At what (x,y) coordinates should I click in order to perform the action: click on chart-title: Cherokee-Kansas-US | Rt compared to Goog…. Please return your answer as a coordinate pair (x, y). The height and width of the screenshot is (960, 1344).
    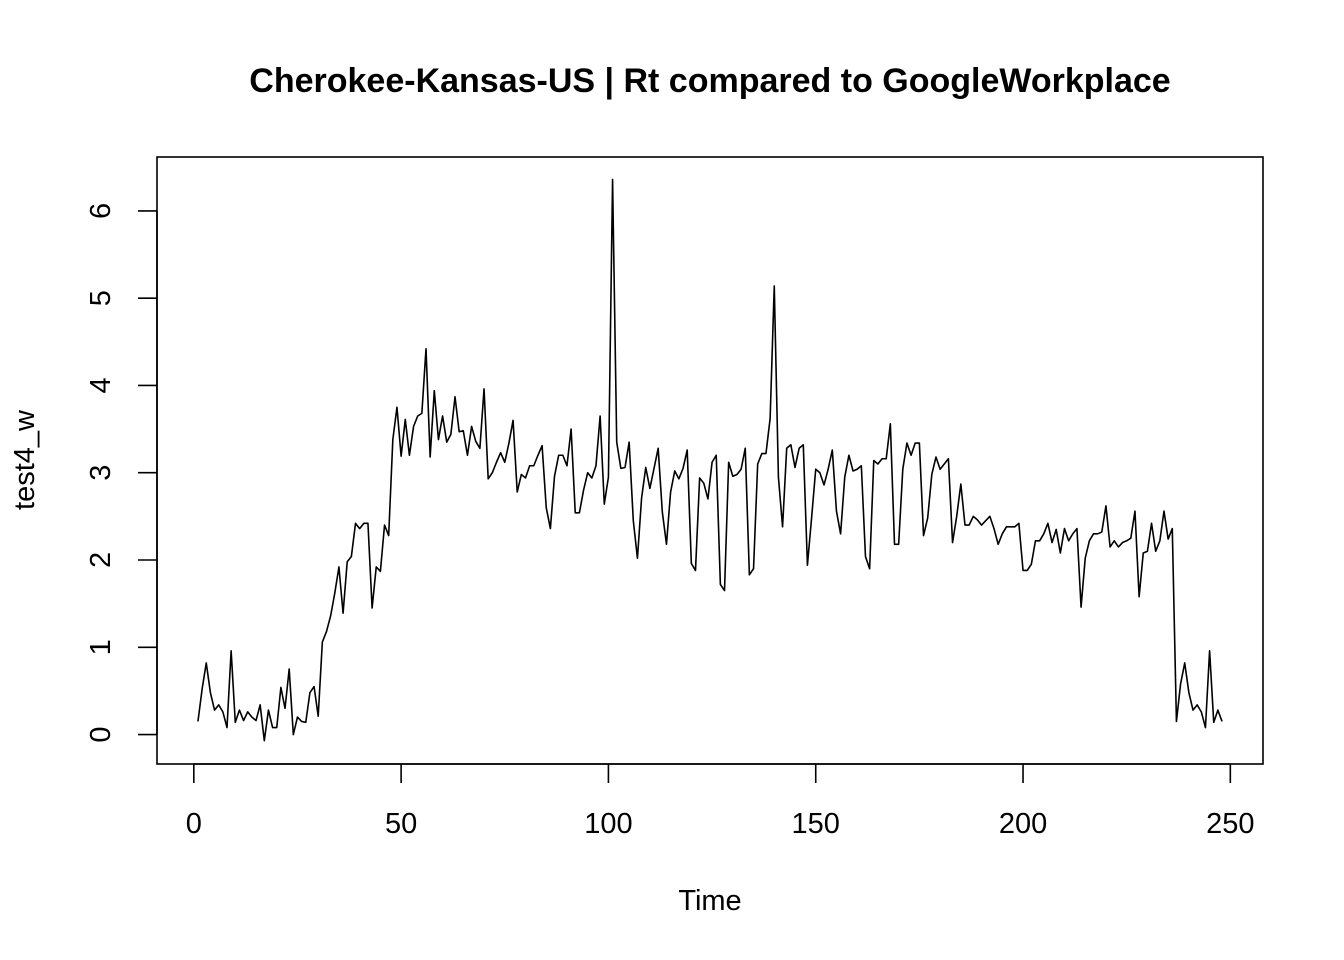
    Looking at the image, I should click on (709, 81).